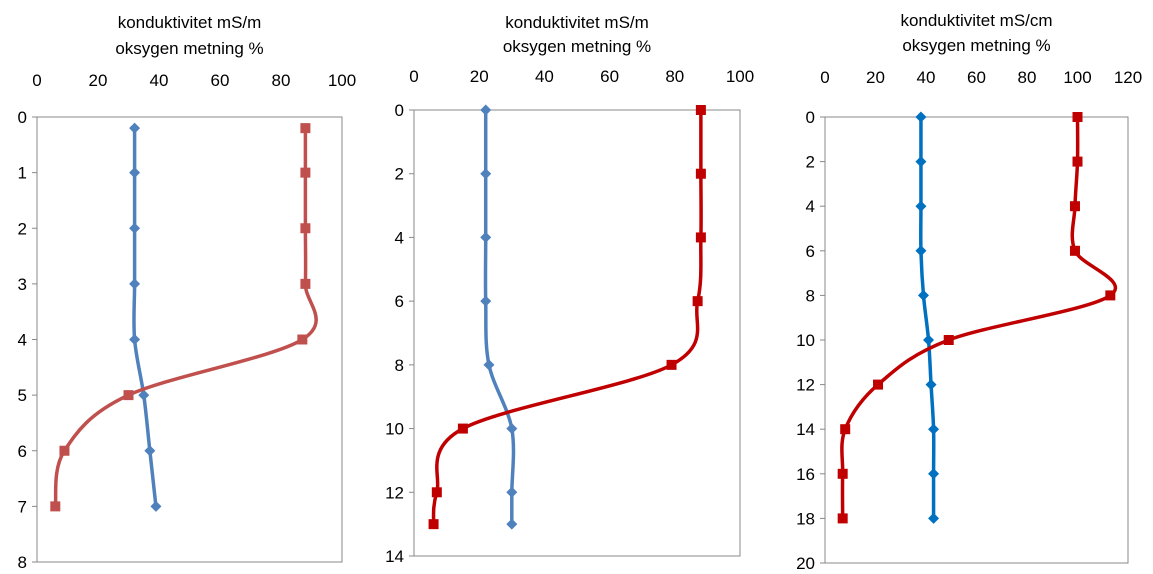 This screenshot has height=574, width=1153. I want to click on x-tick-label: 120, so click(1128, 77).